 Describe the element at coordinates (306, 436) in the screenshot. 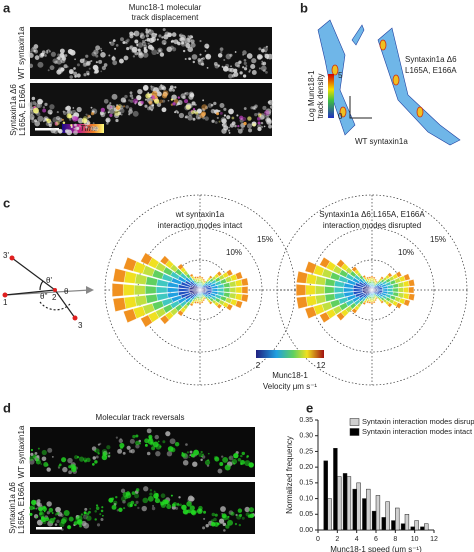

I see `y-tick-label: 0.30` at that location.